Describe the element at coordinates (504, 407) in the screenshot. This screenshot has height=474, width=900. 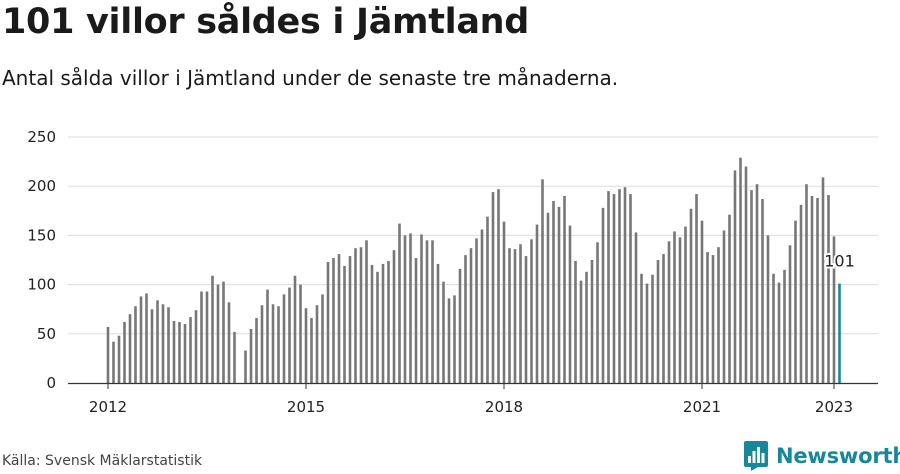
I see `x-tick-label: 2018` at that location.